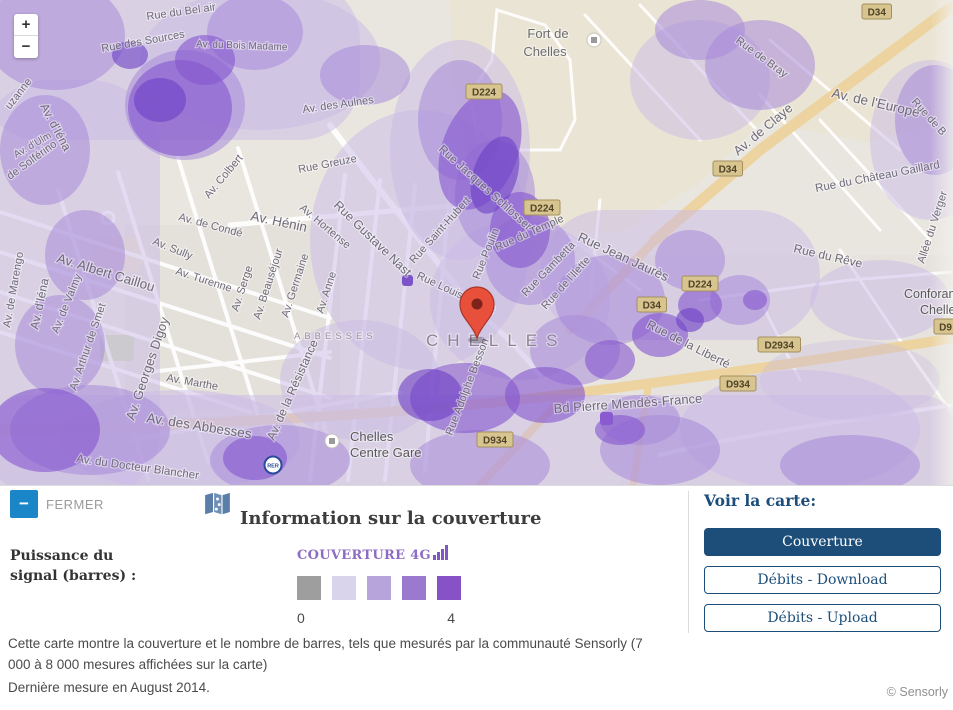  What do you see at coordinates (440, 552) in the screenshot?
I see `signal-bars-icon` at bounding box center [440, 552].